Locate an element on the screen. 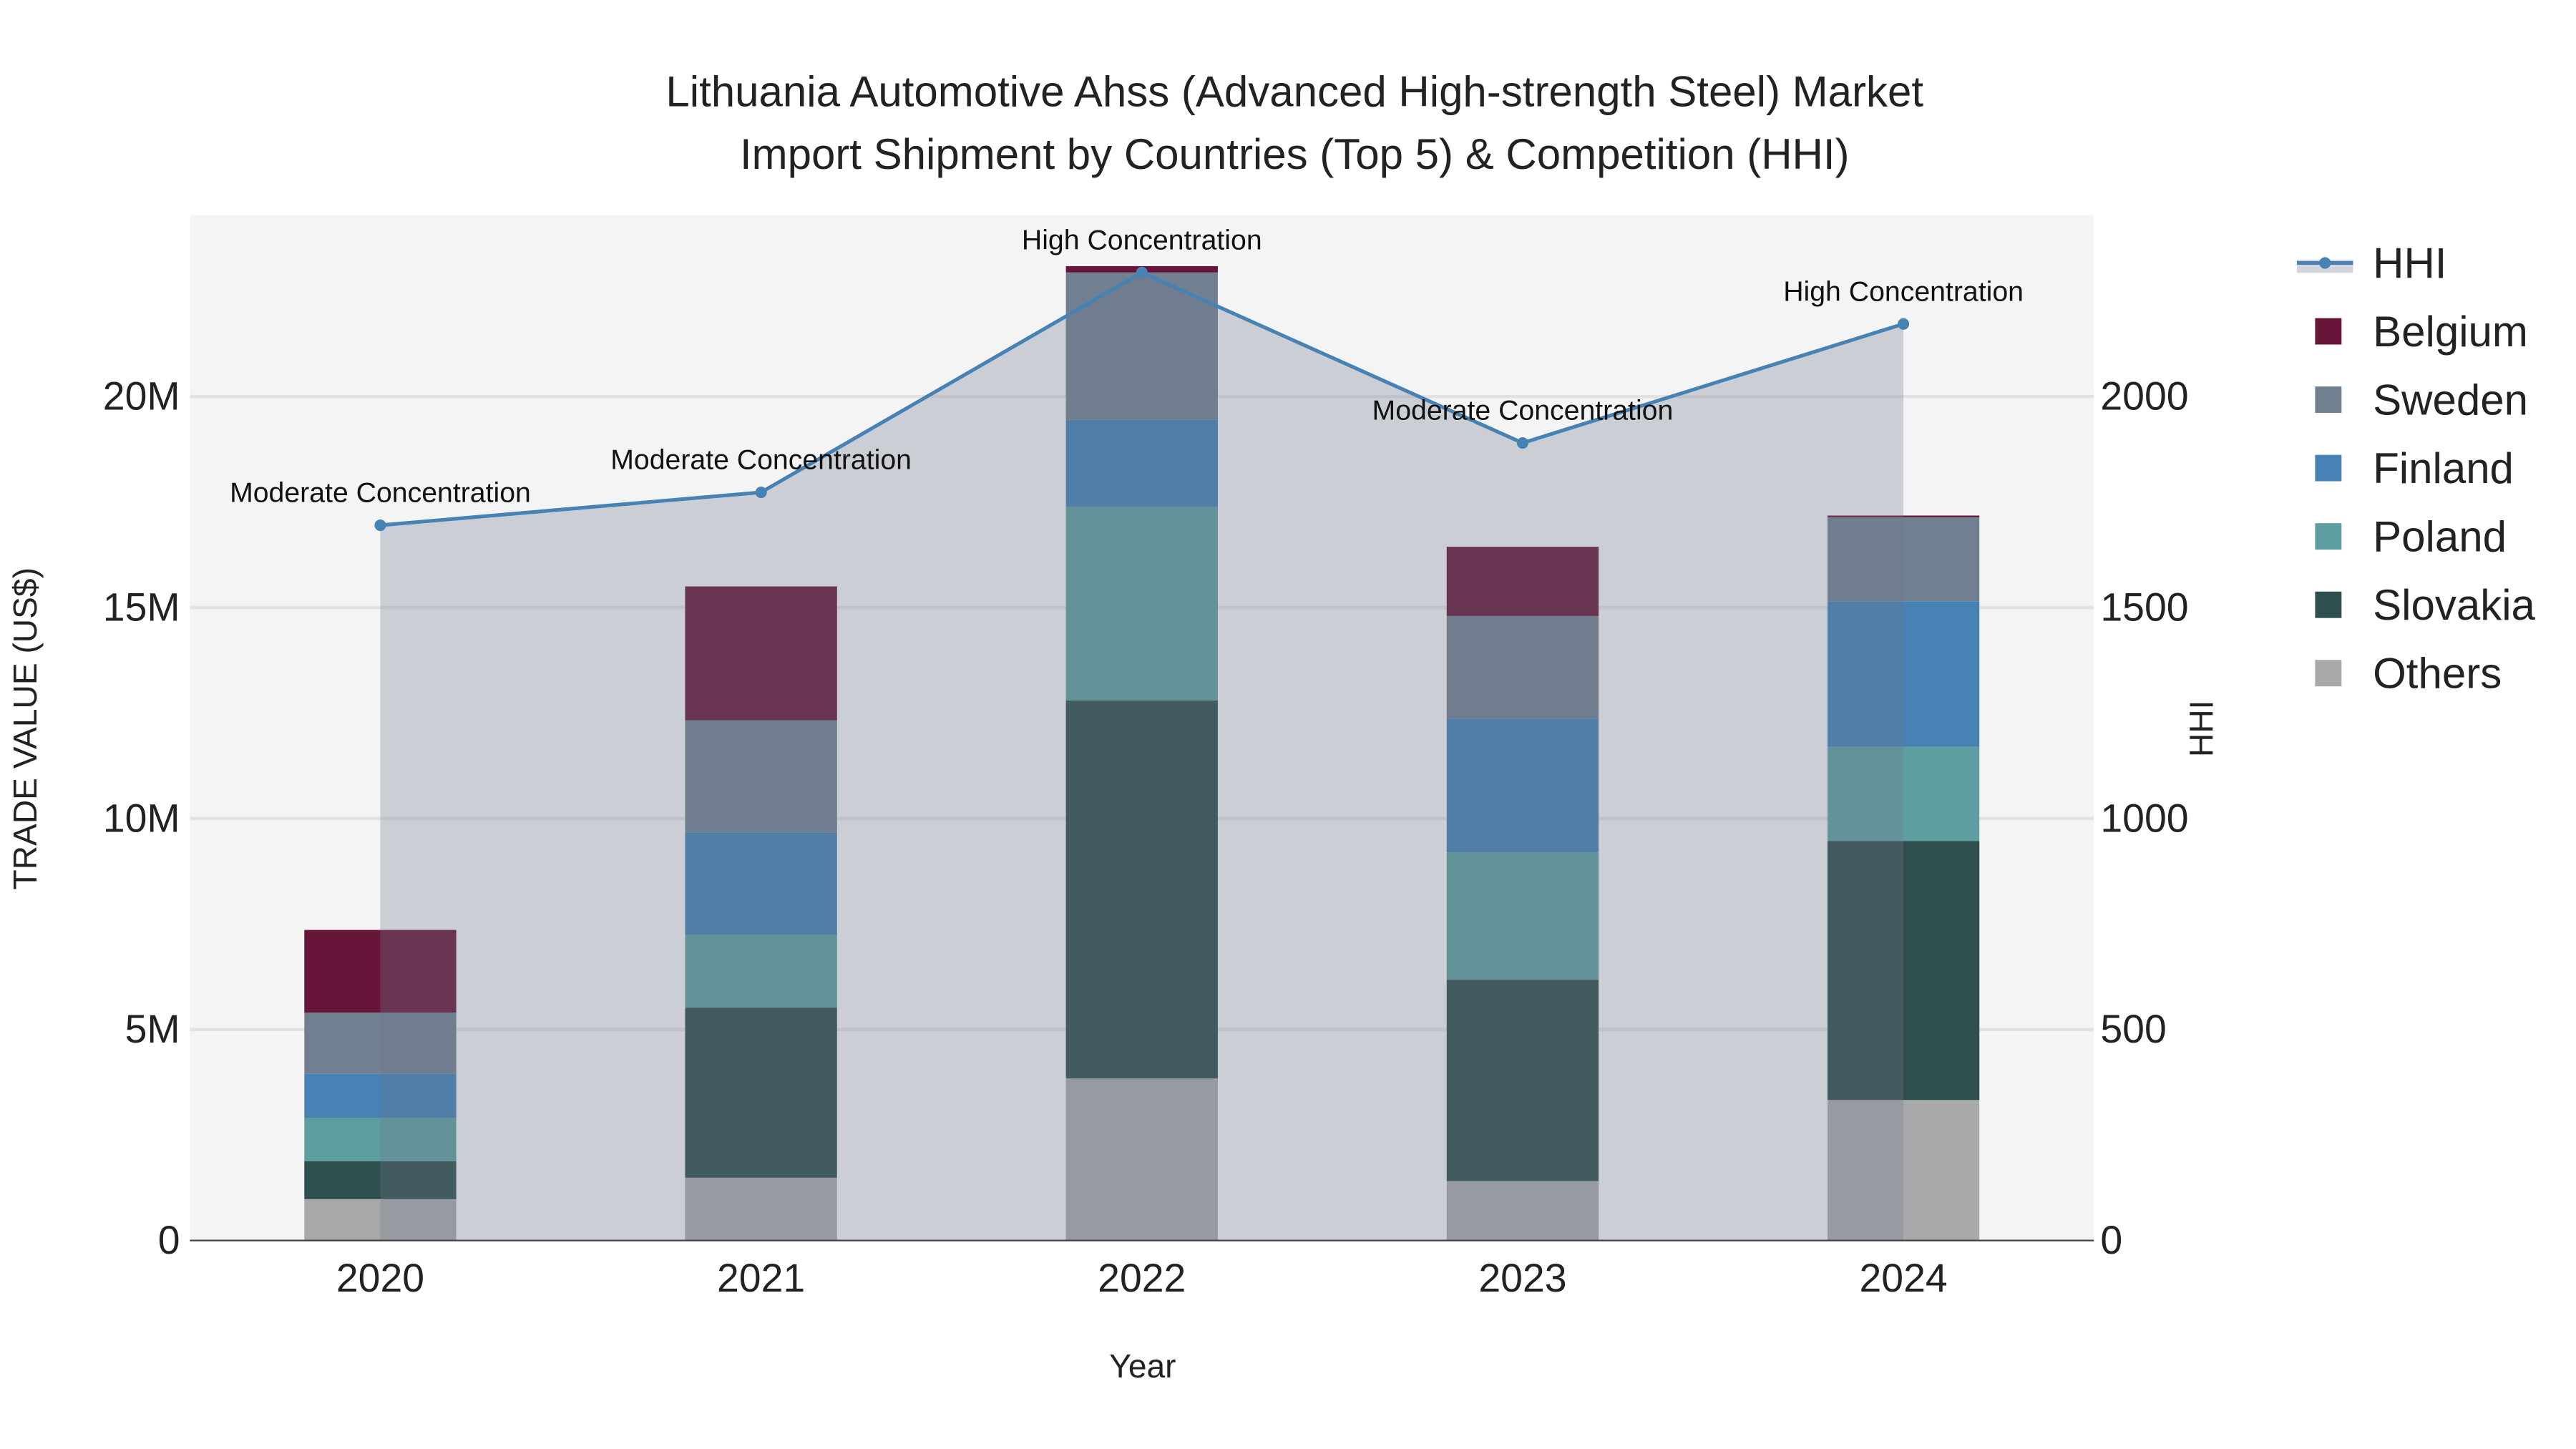 This screenshot has height=1449, width=2576. bar-poland-2024 is located at coordinates (1903, 793).